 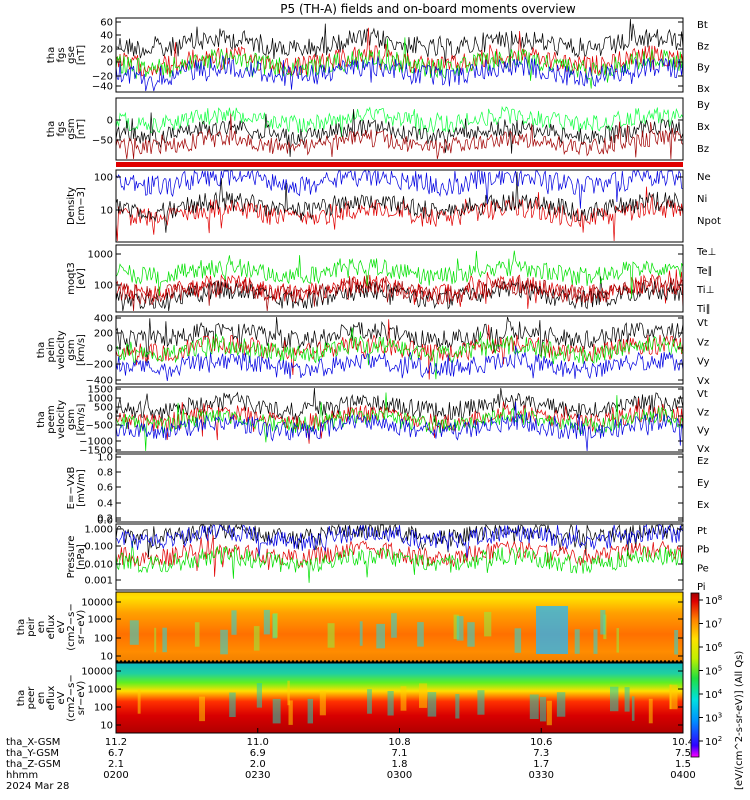 I want to click on y-axis-label-line: tha, so click(x=51, y=129).